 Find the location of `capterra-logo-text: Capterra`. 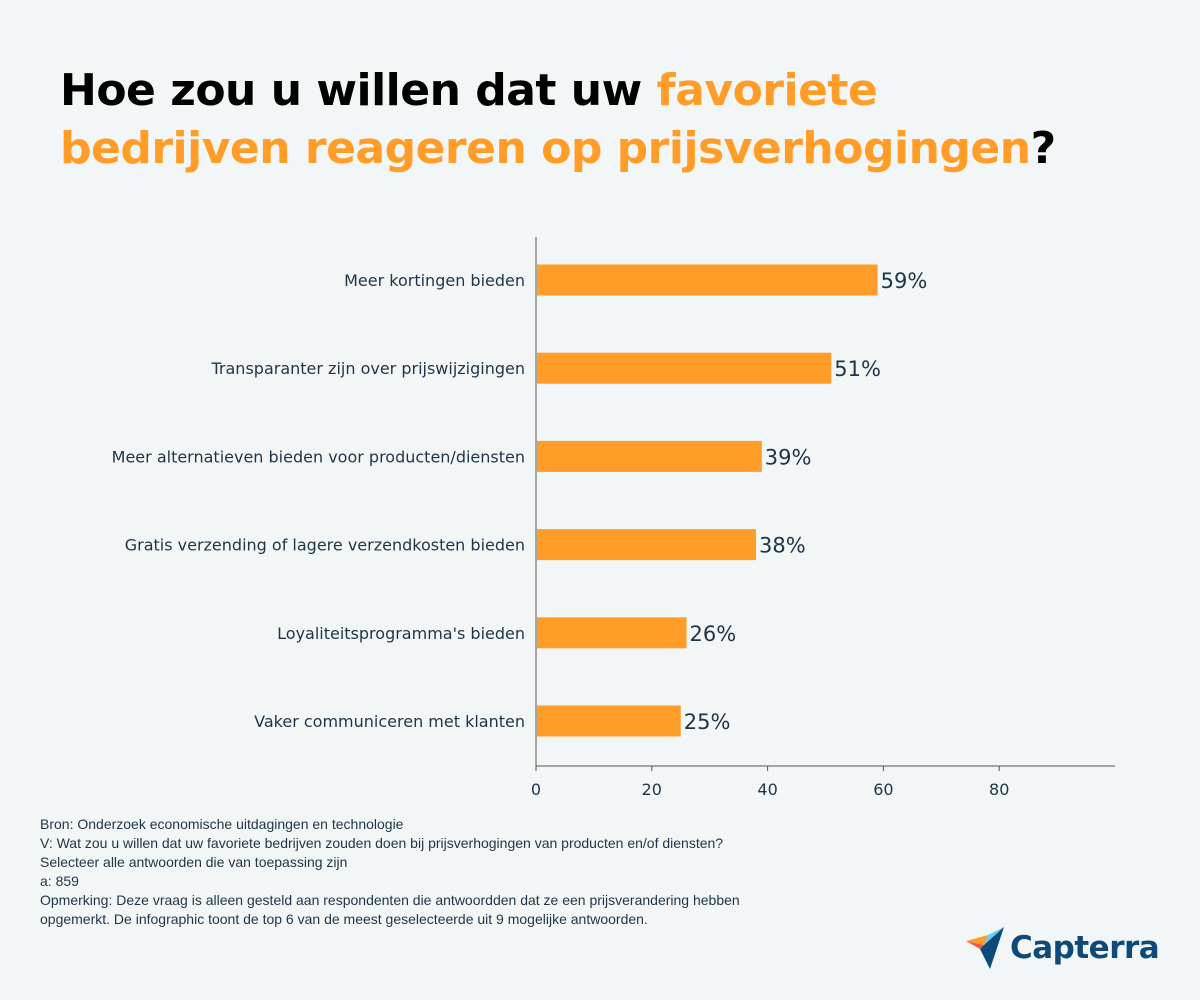

capterra-logo-text: Capterra is located at coordinates (1085, 948).